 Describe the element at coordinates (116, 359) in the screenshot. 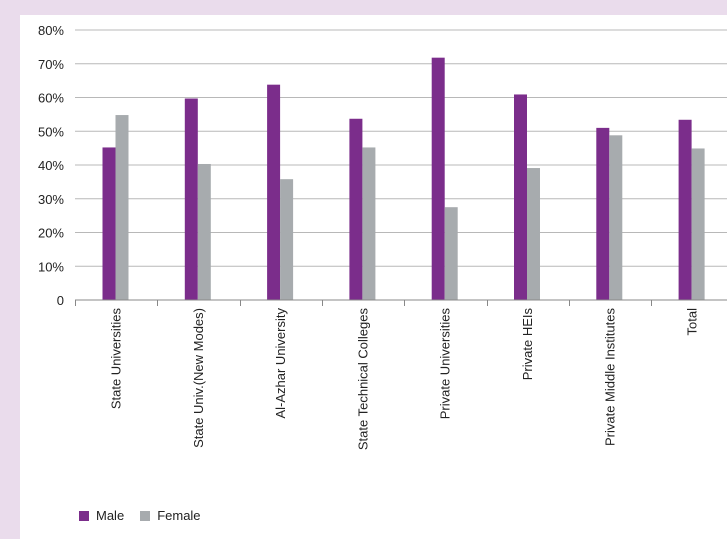

I see `x-category-label: State Universities` at that location.